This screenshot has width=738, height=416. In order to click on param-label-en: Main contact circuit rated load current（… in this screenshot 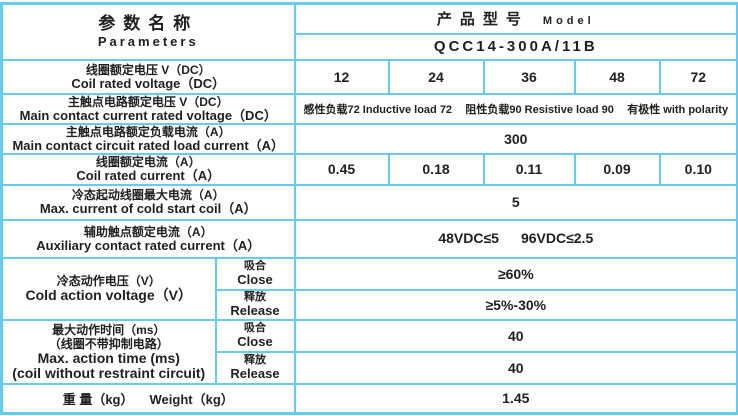, I will do `click(148, 145)`.